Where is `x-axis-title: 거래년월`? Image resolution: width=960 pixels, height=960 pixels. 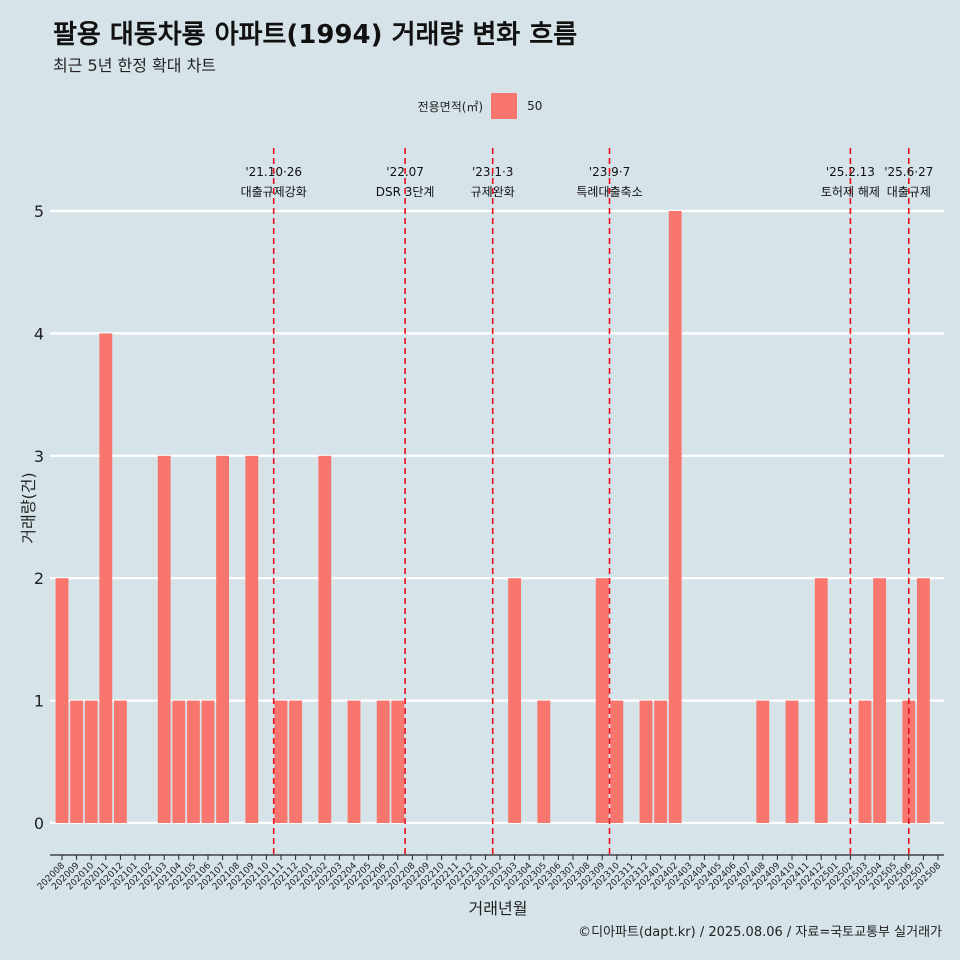 x-axis-title: 거래년월 is located at coordinates (498, 908).